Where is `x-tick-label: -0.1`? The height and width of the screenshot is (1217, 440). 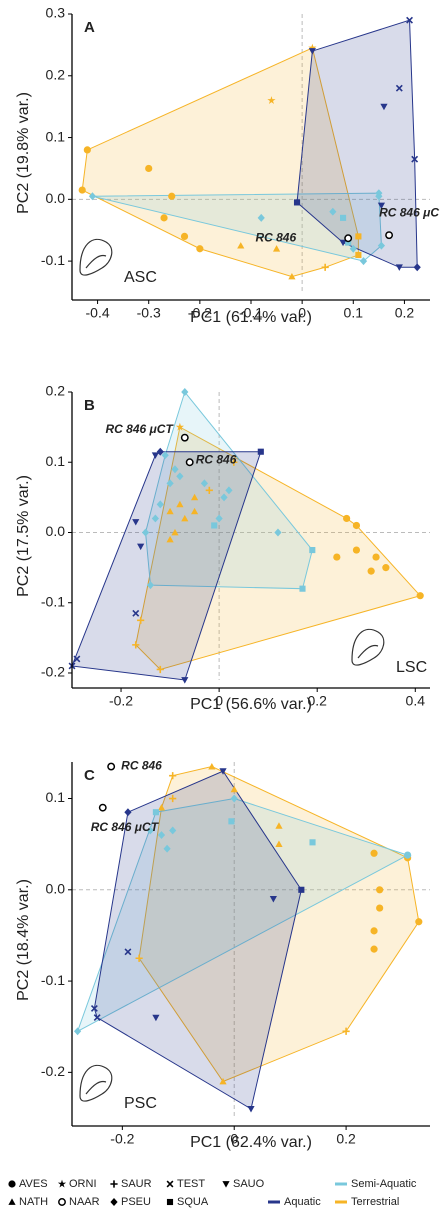
x-tick-label: -0.1 is located at coordinates (251, 313).